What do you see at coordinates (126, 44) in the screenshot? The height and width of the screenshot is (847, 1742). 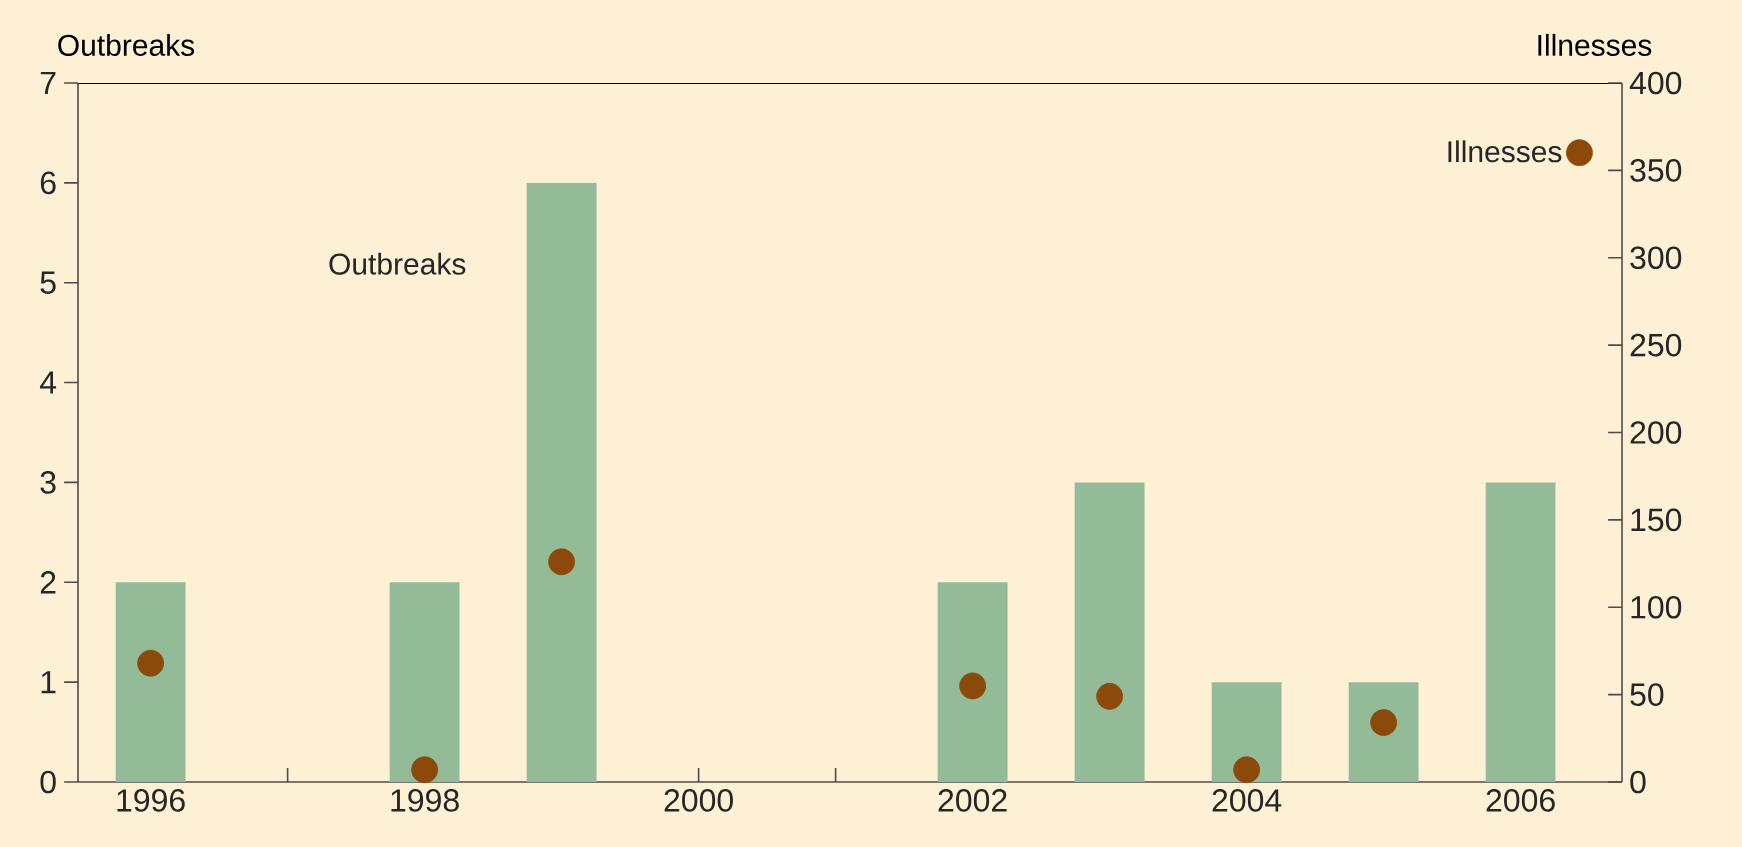 I see `y-axis-title: Outbreaks` at bounding box center [126, 44].